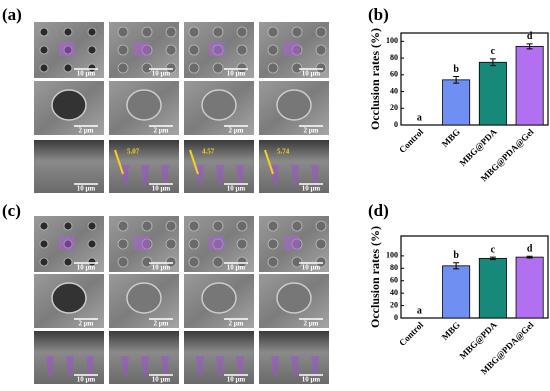 Image resolution: width=550 pixels, height=391 pixels. I want to click on y-tick-label: 40, so click(394, 90).